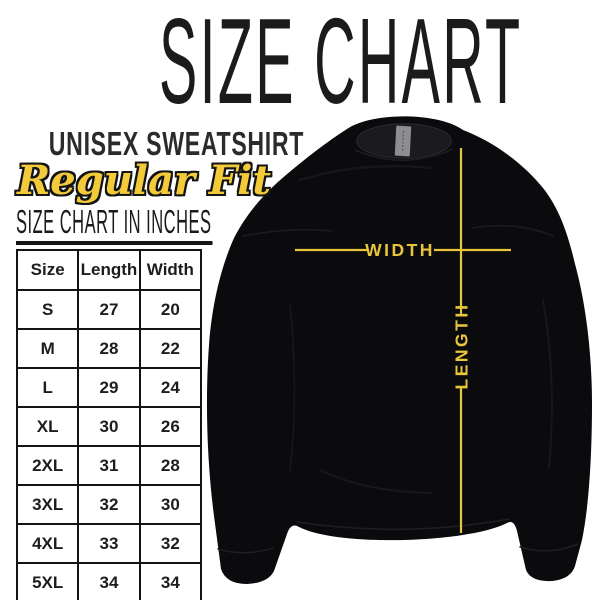  Describe the element at coordinates (176, 143) in the screenshot. I see `product-name: UNISEX SWEATSHIRT` at that location.